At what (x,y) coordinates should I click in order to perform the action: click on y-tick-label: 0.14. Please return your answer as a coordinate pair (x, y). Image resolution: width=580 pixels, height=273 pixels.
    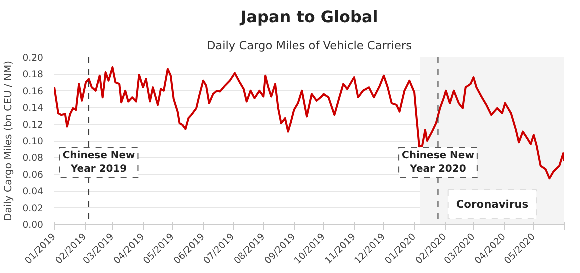
    Looking at the image, I should click on (33, 108).